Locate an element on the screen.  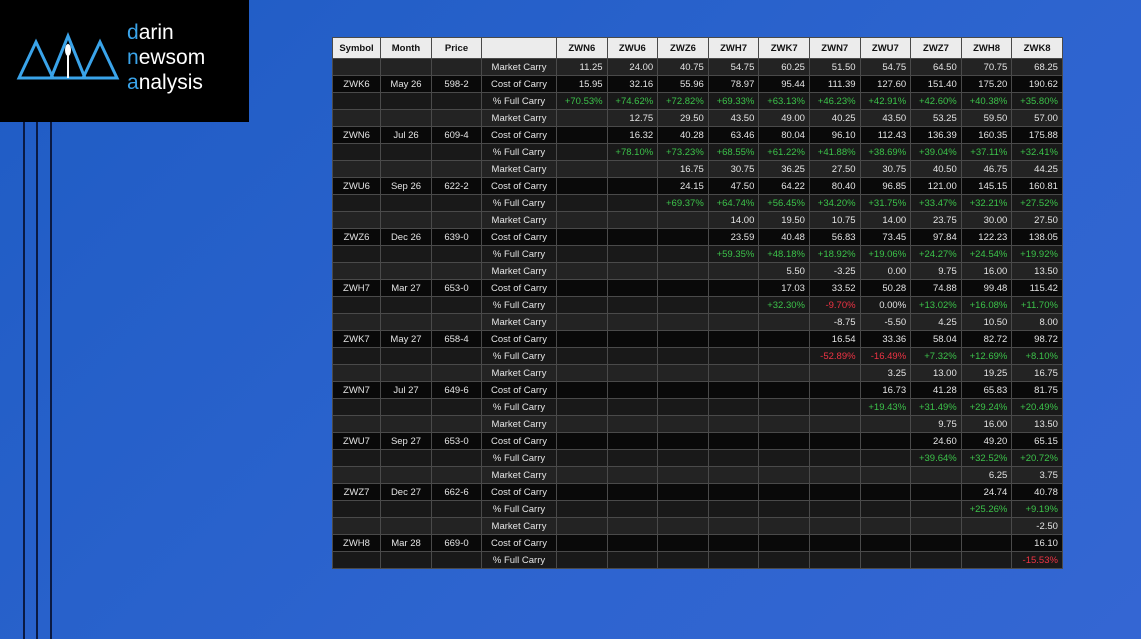
value-cell: 122.23 is located at coordinates (986, 237).